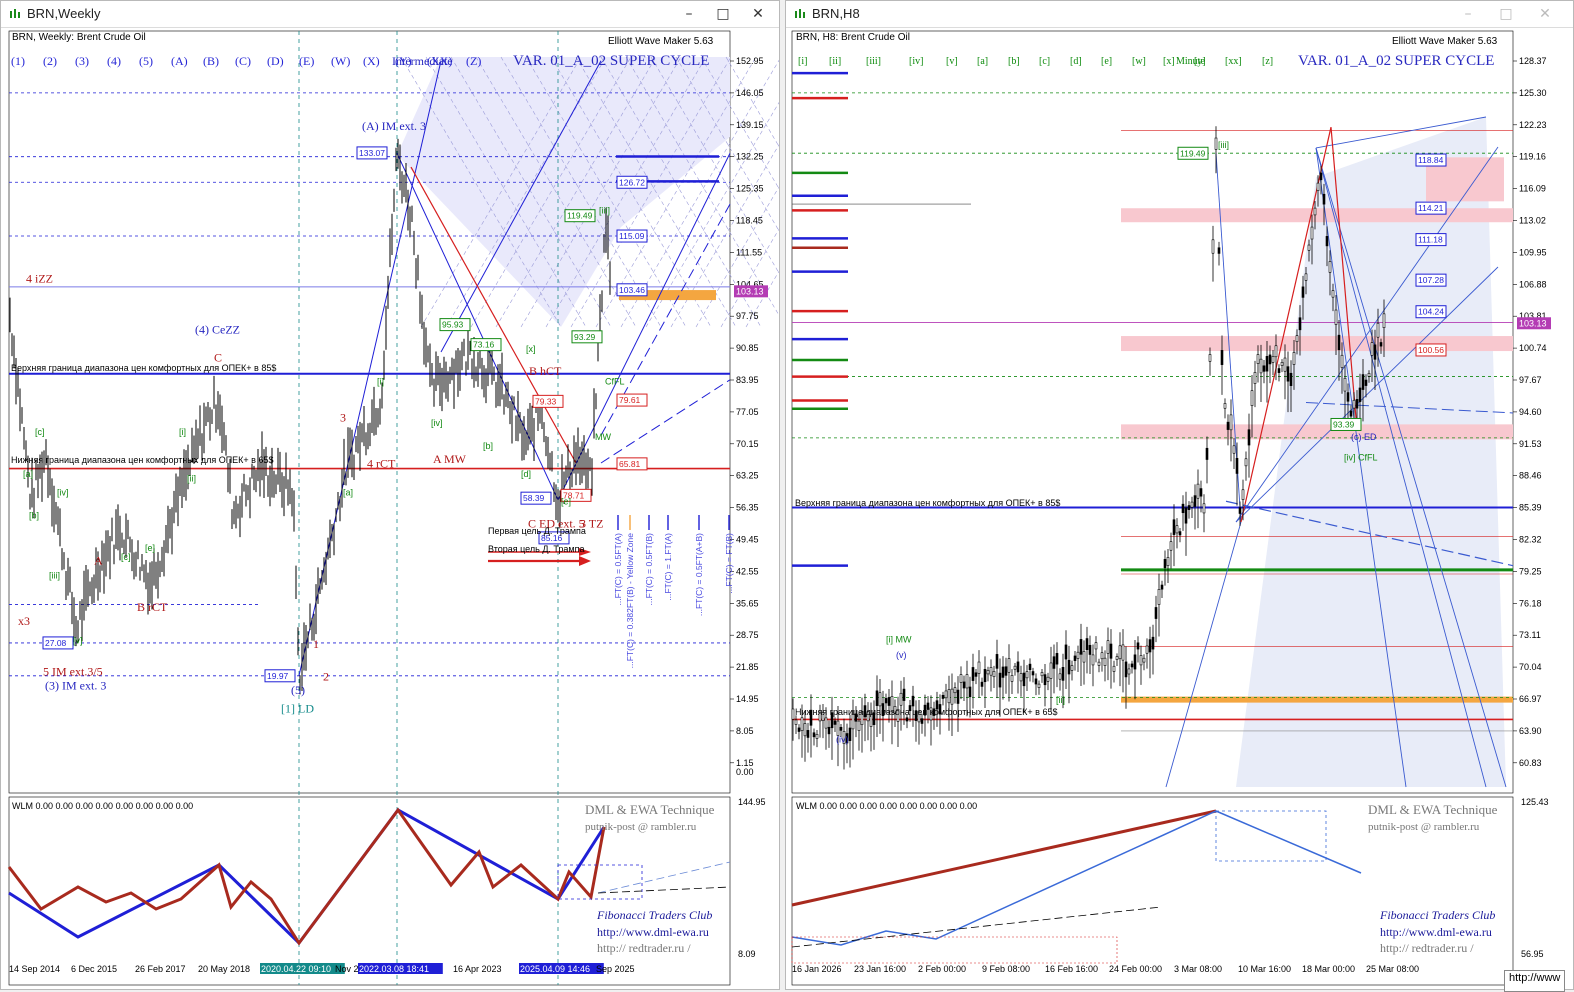 Image resolution: width=1574 pixels, height=992 pixels. What do you see at coordinates (1190, 61) in the screenshot?
I see `degree-button-15: Minute` at bounding box center [1190, 61].